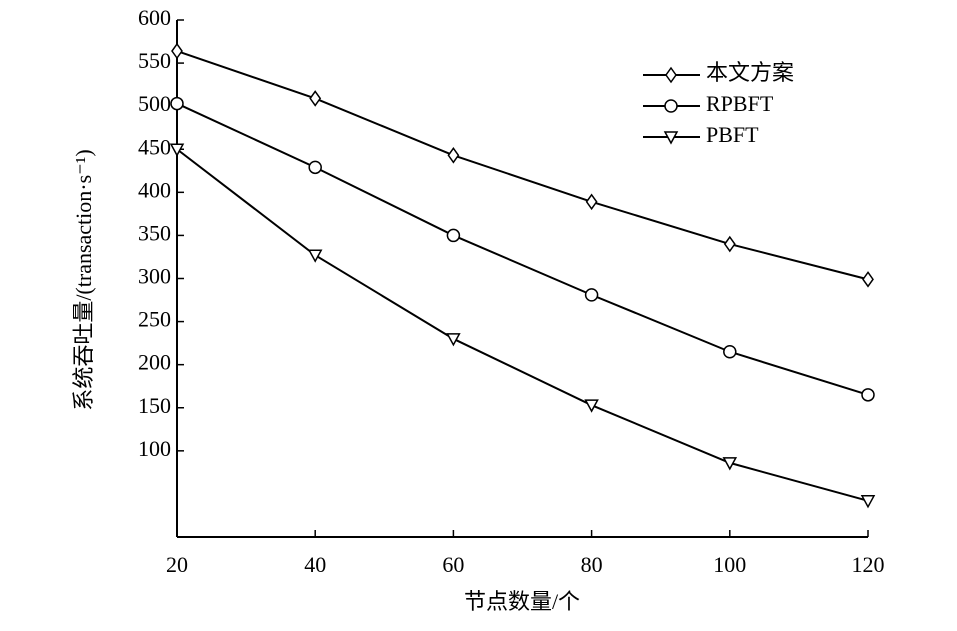 The image size is (957, 631). What do you see at coordinates (750, 72) in the screenshot?
I see `legend-label: 本文方案` at bounding box center [750, 72].